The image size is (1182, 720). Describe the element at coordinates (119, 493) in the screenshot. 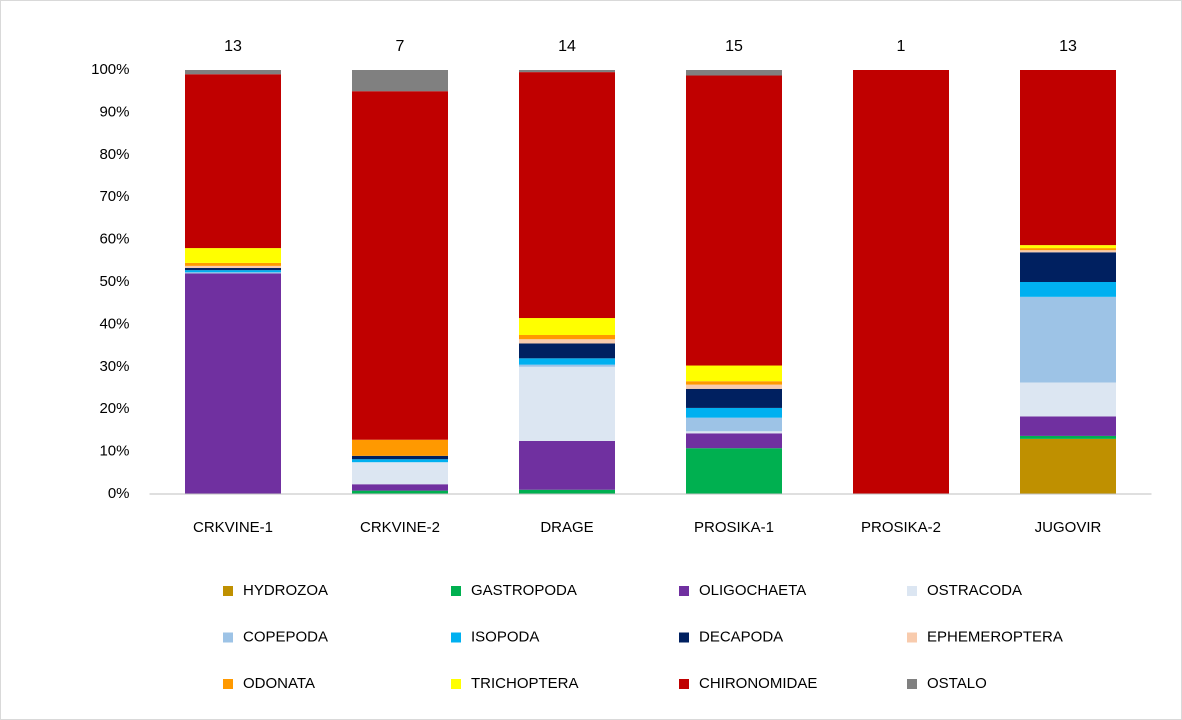

I see `y-tick-label: 0%` at that location.